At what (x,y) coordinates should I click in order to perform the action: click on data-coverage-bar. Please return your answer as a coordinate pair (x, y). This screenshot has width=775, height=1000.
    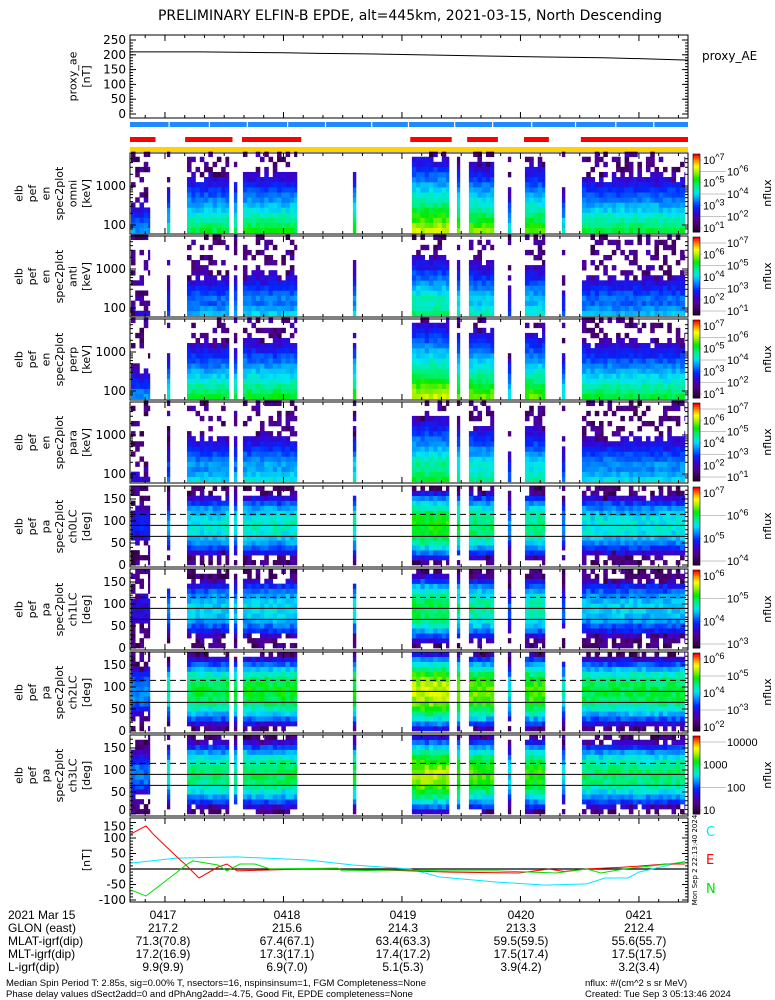
    Looking at the image, I should click on (536, 139).